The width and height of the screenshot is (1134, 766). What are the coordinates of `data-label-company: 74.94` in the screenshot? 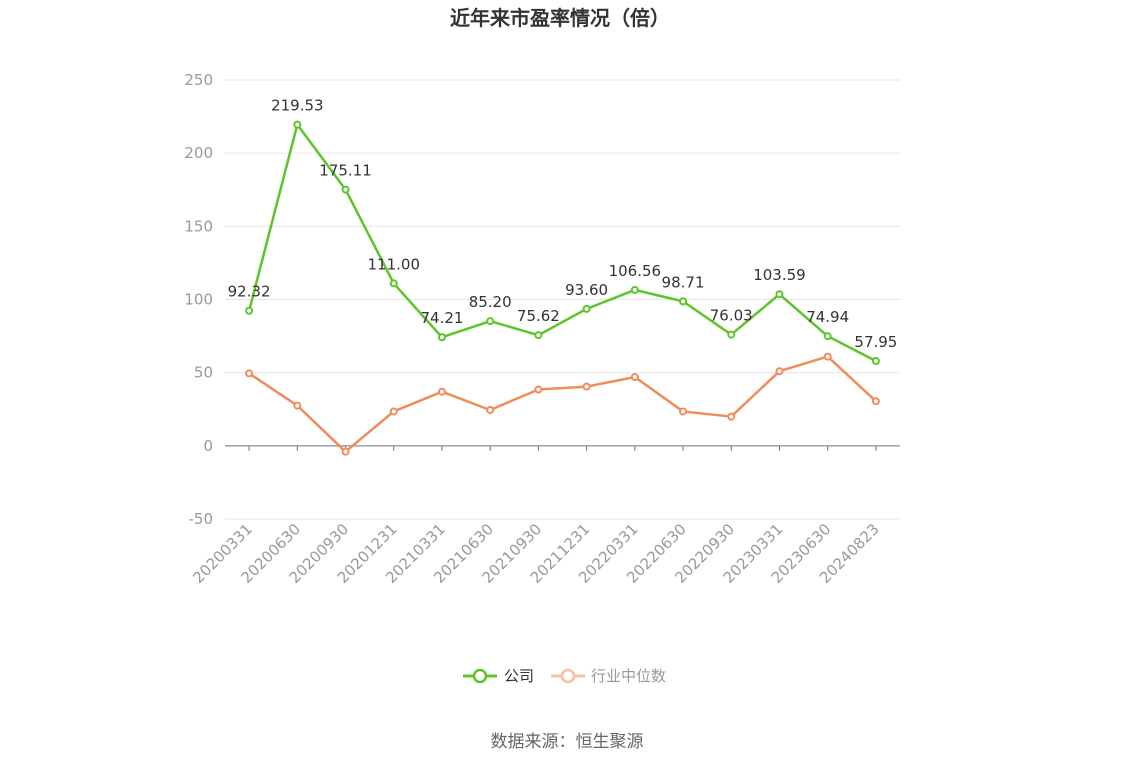 It's located at (827, 317).